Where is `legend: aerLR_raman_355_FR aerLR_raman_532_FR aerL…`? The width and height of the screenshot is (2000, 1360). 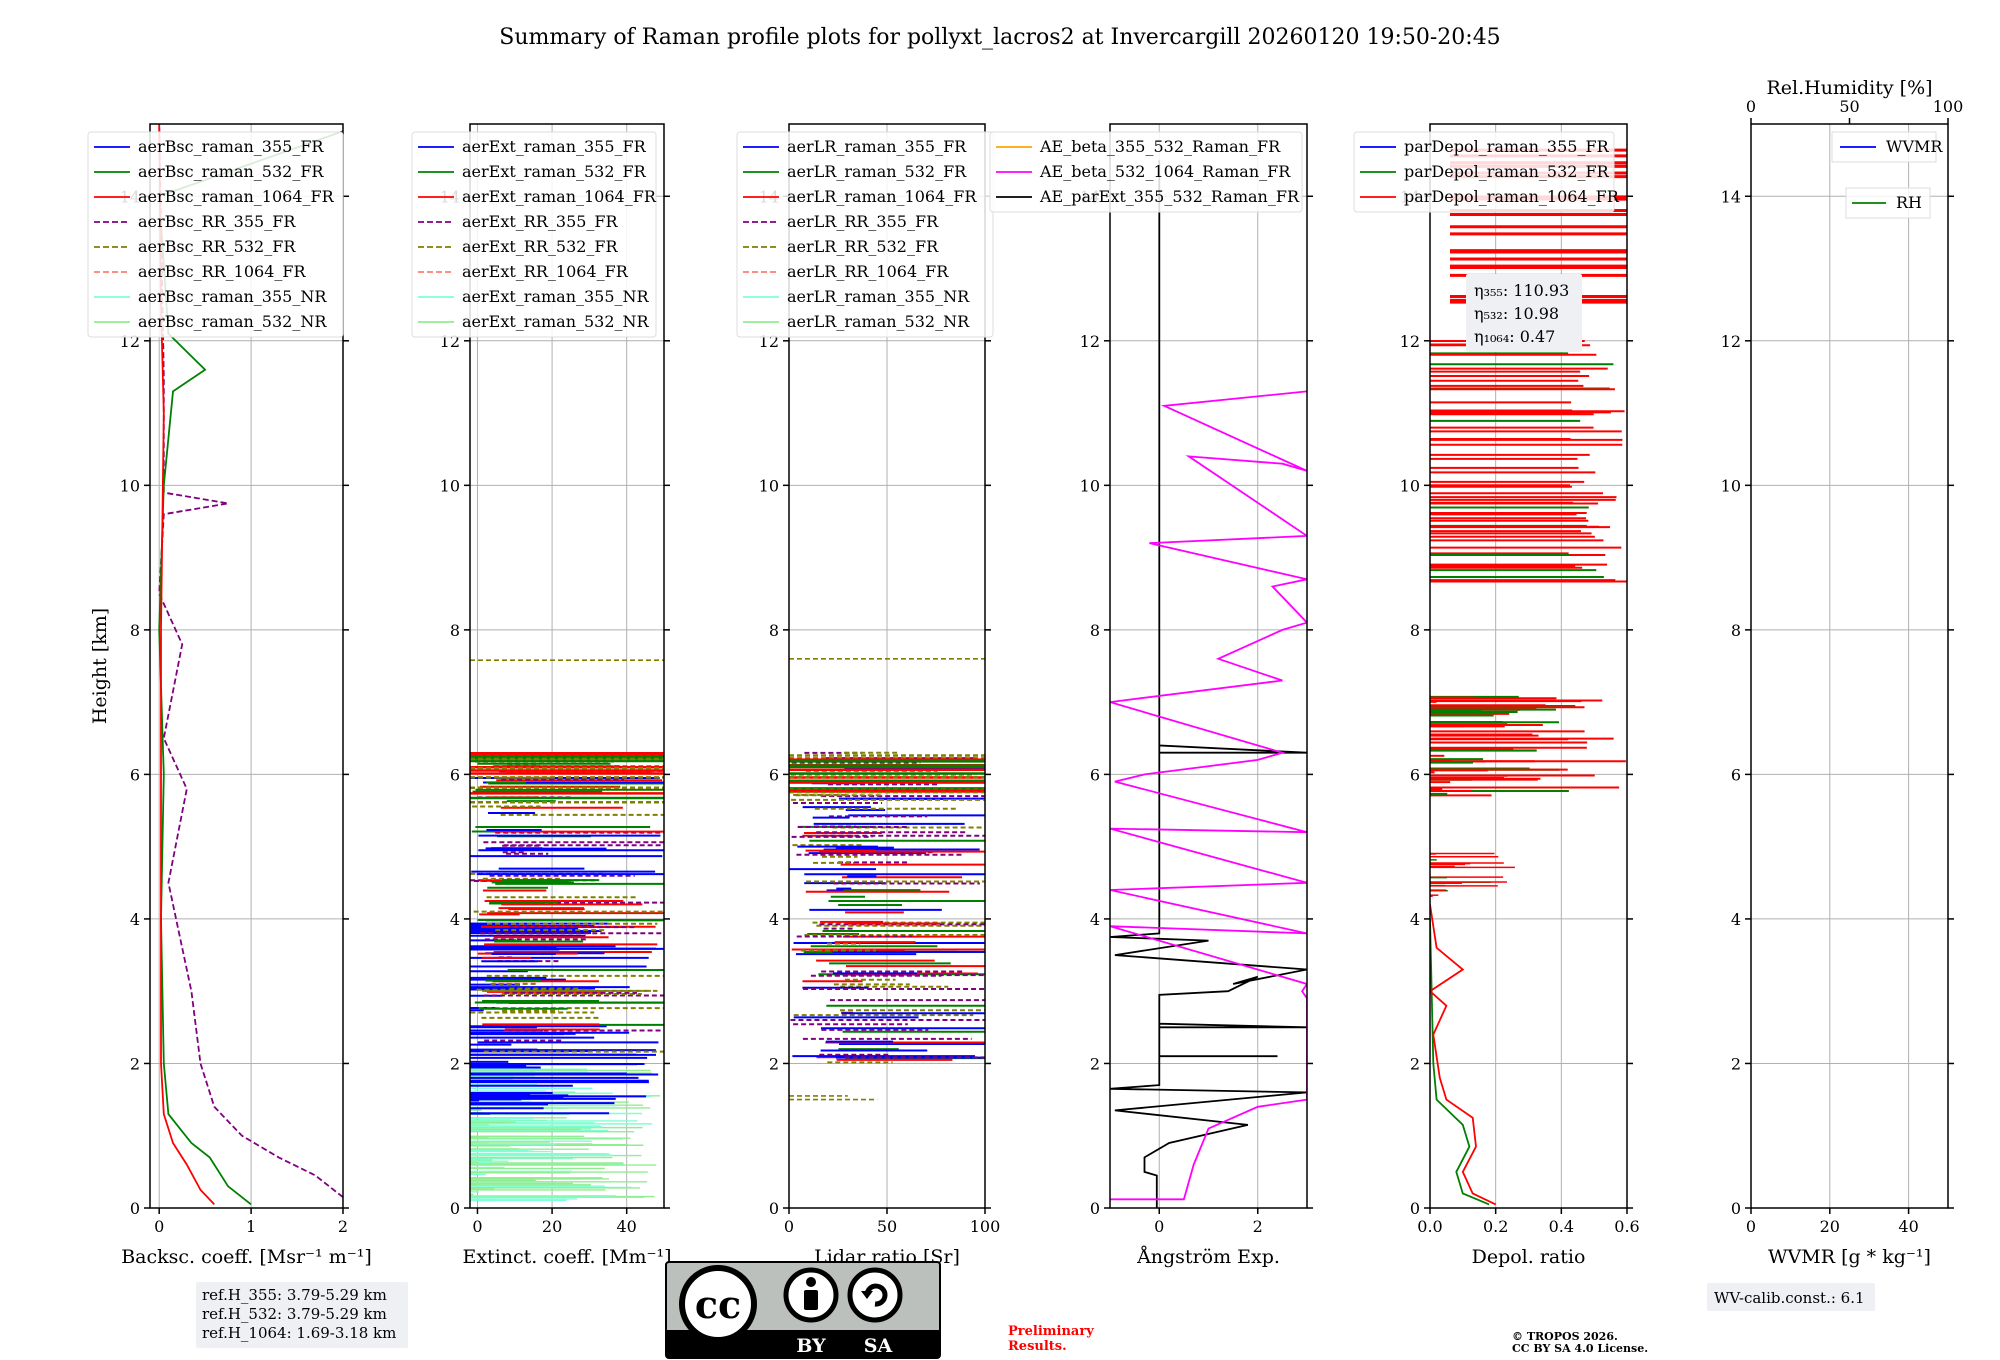 legend: aerLR_raman_355_FR aerLR_raman_532_FR aerL… is located at coordinates (865, 234).